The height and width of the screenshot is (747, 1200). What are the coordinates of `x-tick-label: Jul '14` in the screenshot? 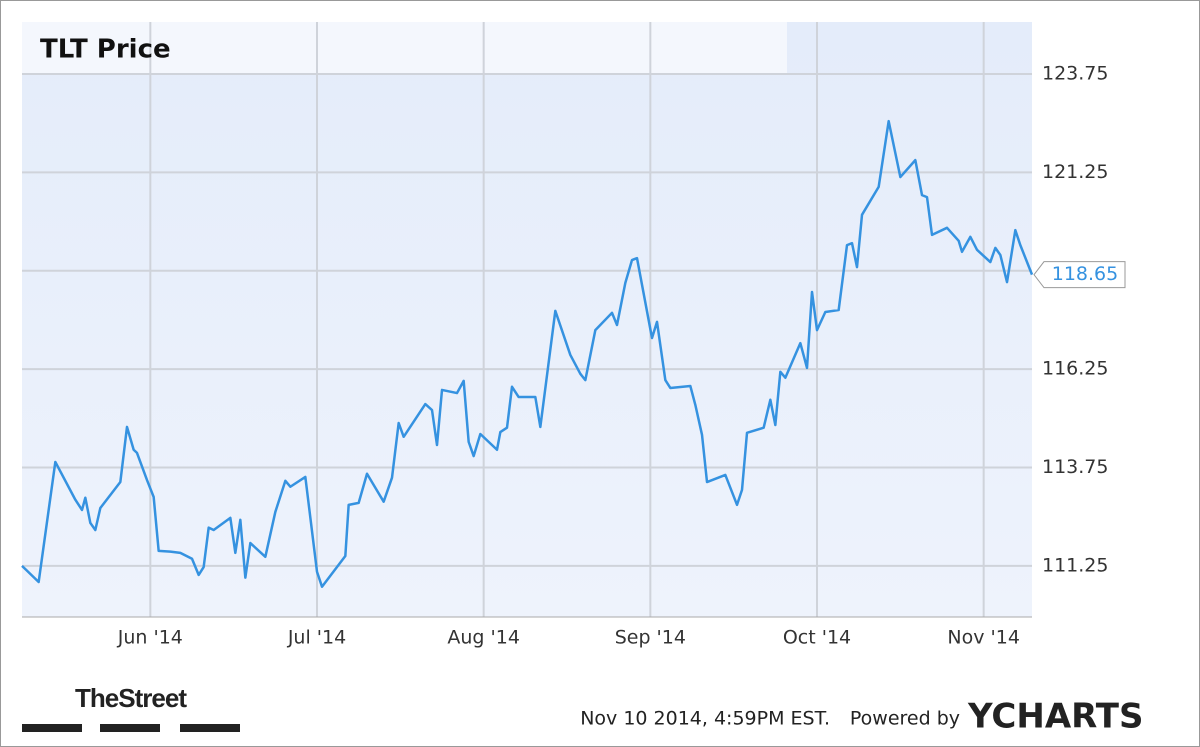 It's located at (316, 638).